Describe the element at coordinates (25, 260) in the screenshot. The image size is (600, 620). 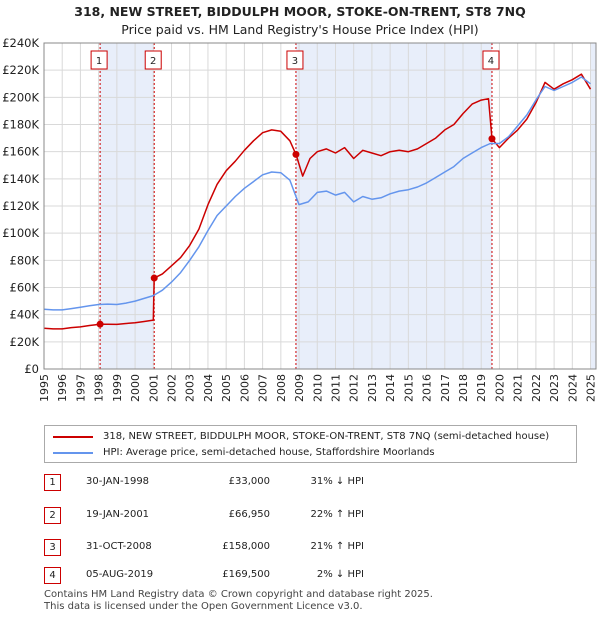
I see `y-tick-label: £80K` at that location.